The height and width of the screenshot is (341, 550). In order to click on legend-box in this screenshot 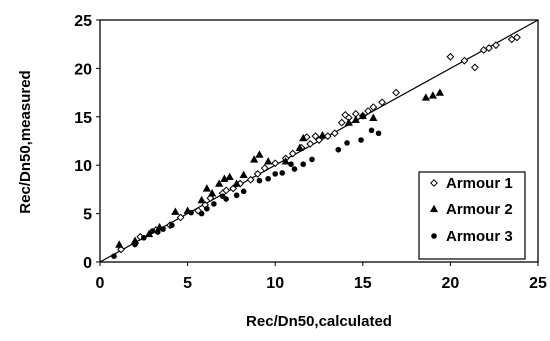, I will do `click(472, 215)`.